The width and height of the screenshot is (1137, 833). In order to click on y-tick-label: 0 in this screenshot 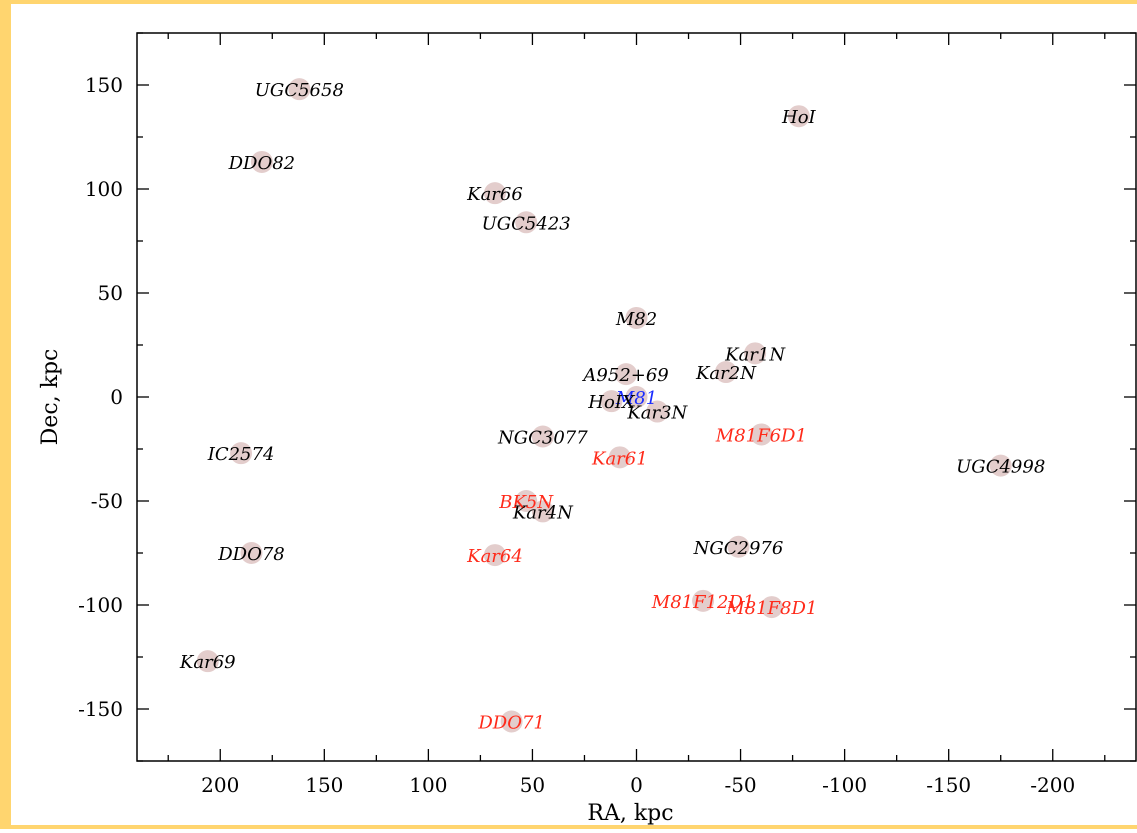, I will do `click(116, 397)`.